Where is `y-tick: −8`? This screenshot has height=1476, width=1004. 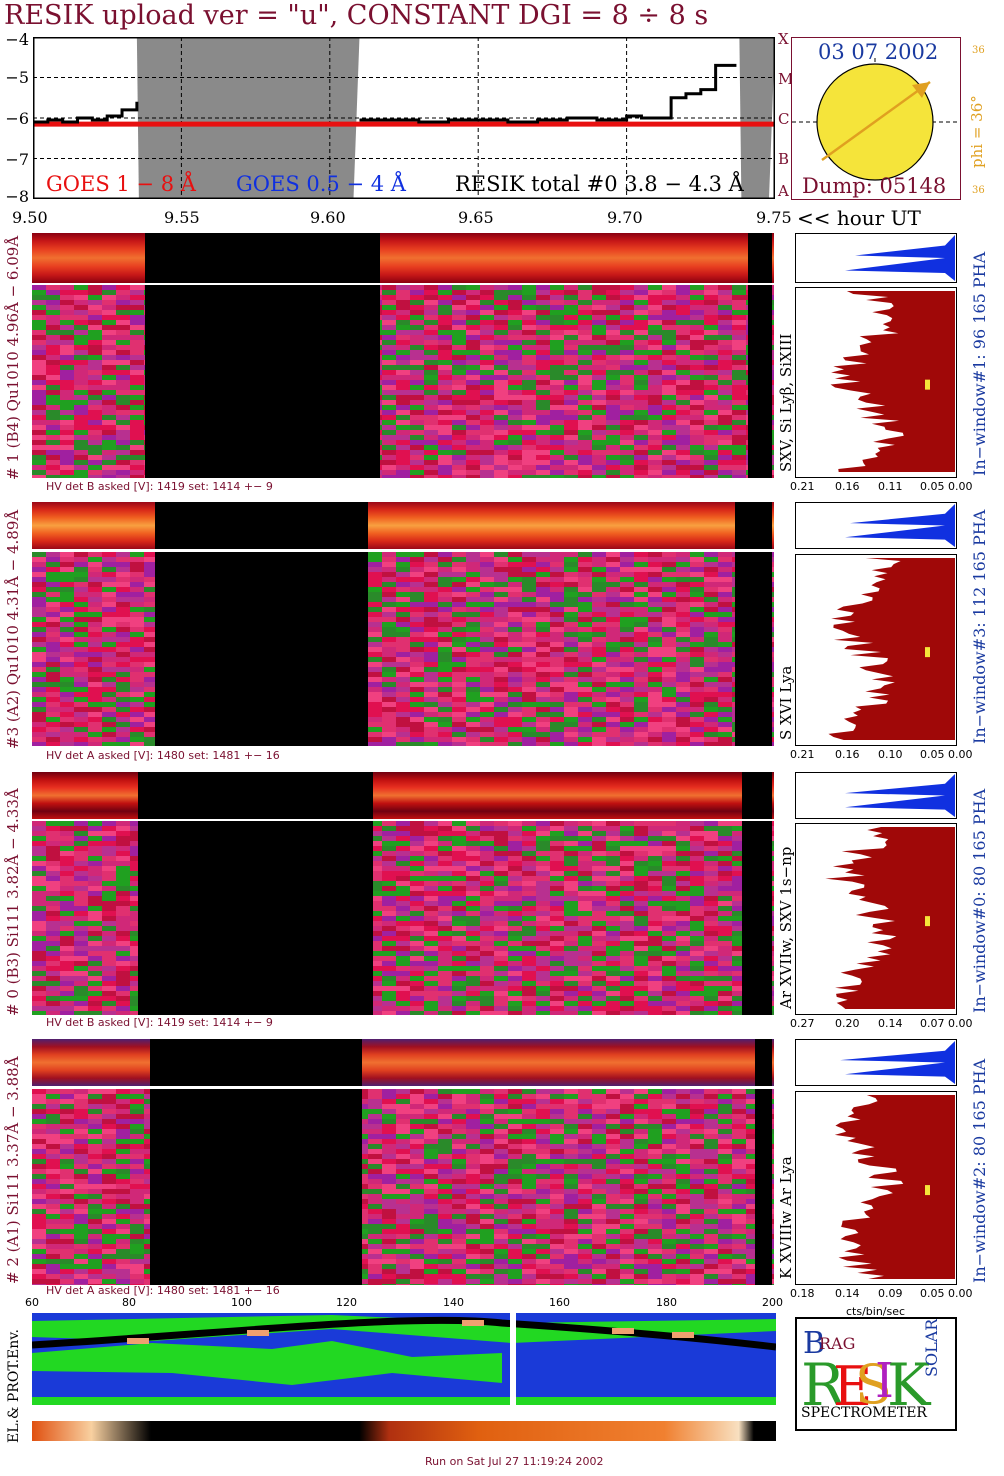 y-tick: −8 is located at coordinates (17, 196).